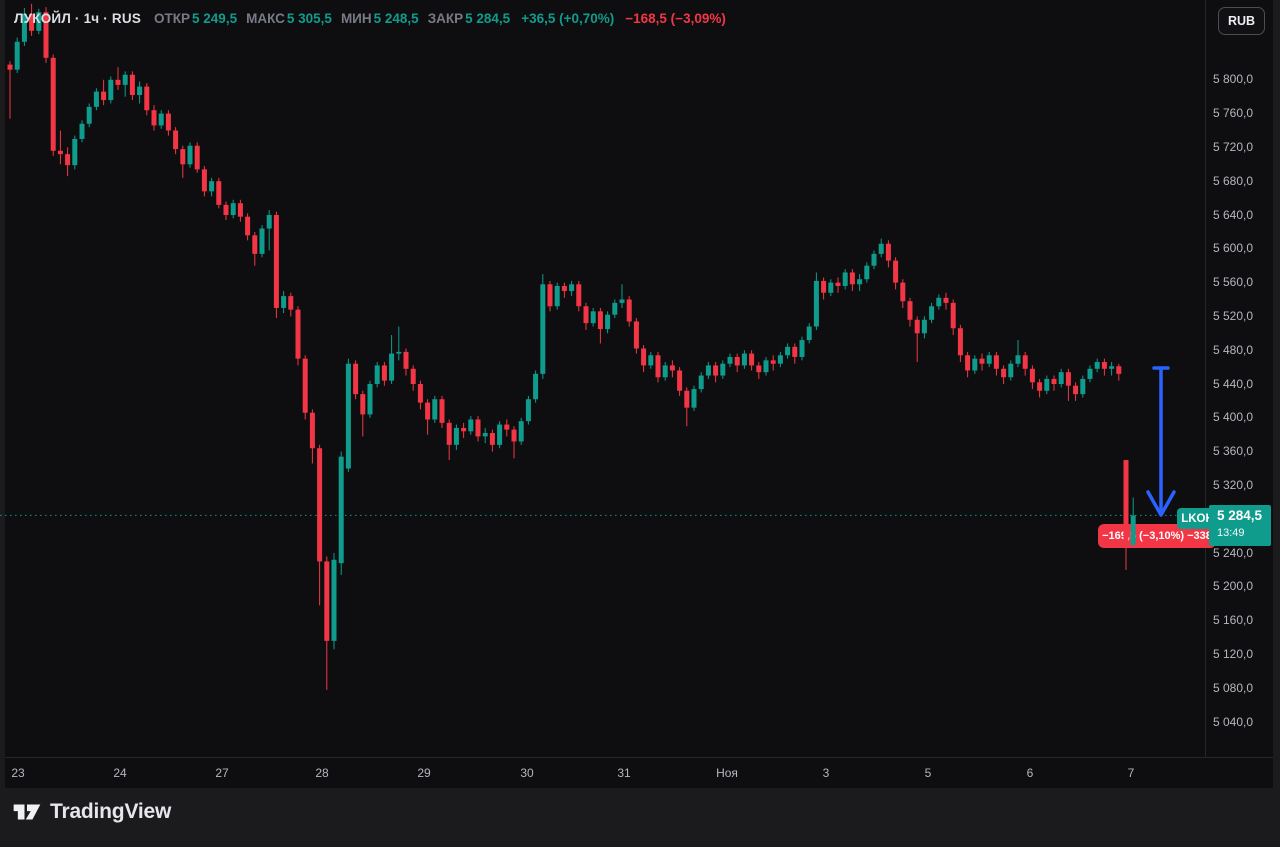 Image resolution: width=1280 pixels, height=847 pixels. Describe the element at coordinates (1233, 687) in the screenshot. I see `price-axis-label: 5 080,0` at that location.